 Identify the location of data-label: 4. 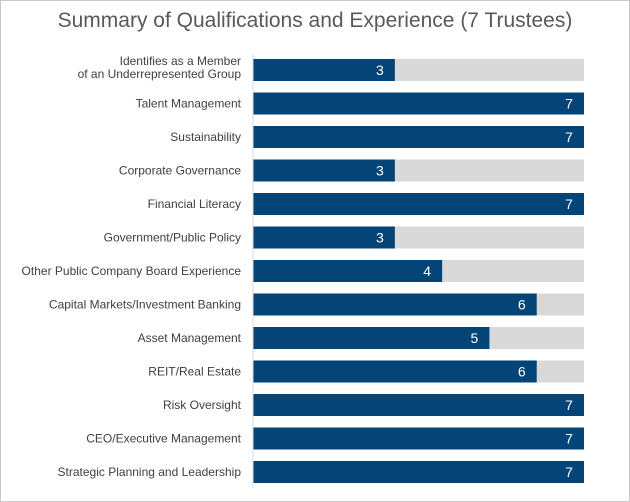
(427, 271).